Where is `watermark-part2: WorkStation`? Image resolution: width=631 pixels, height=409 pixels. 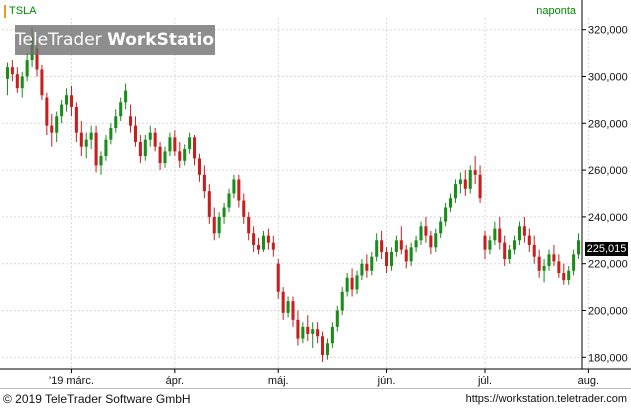
watermark-part2: WorkStation is located at coordinates (167, 40).